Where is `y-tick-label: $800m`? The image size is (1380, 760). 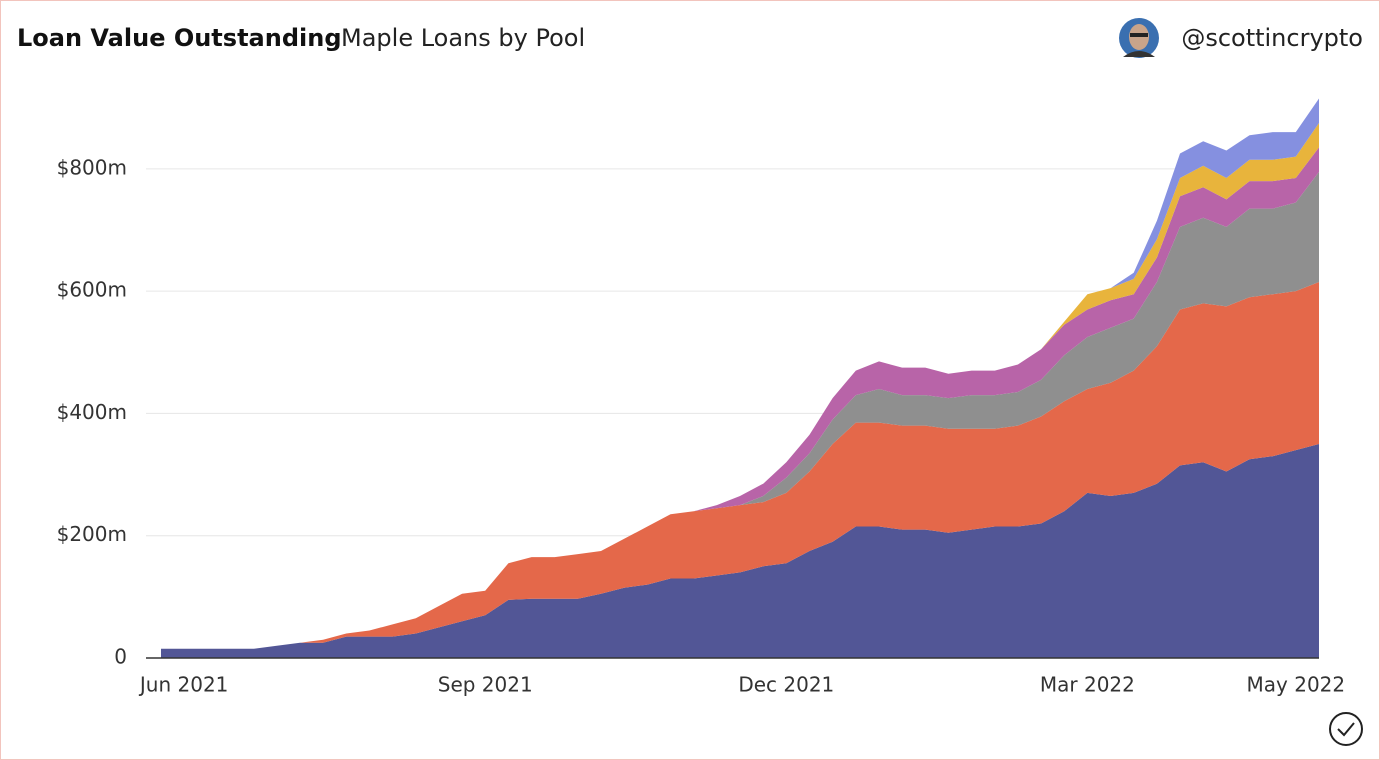
y-tick-label: $800m is located at coordinates (92, 167).